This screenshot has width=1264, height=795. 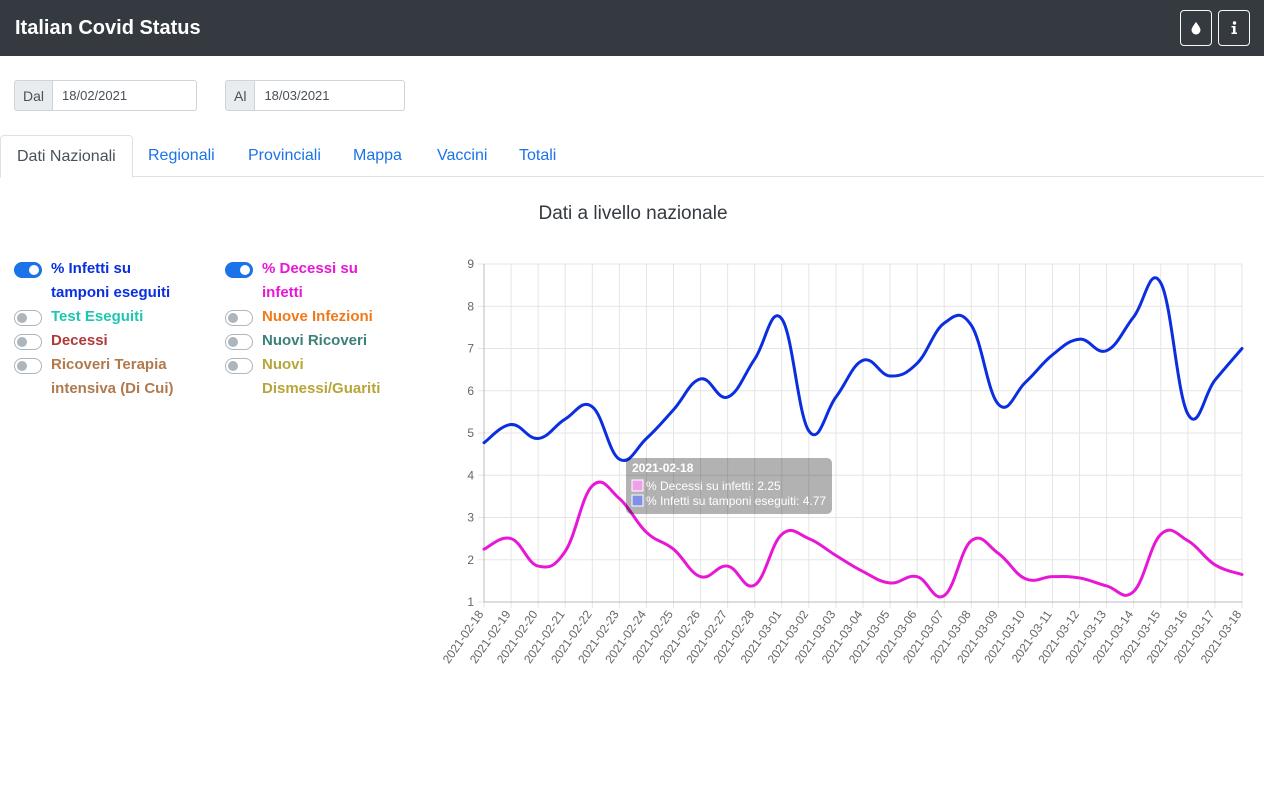 I want to click on toggle-label-line: Test Eseguiti, so click(x=97, y=316).